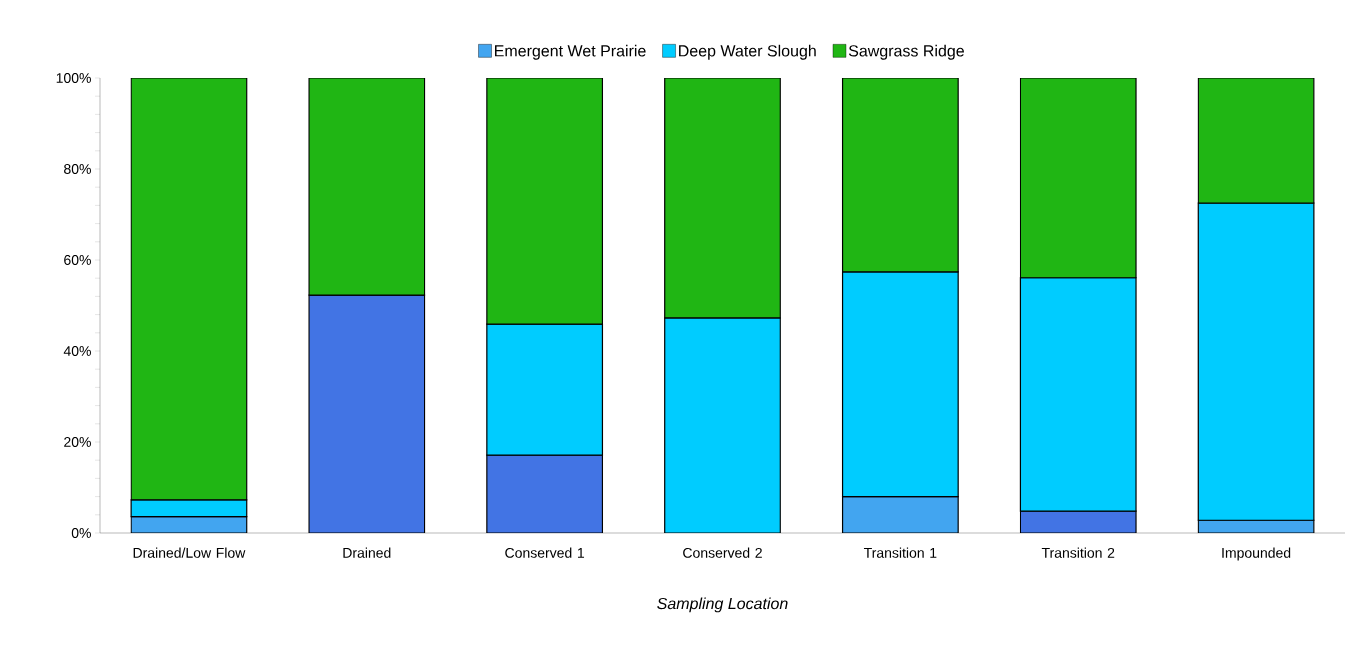 This screenshot has height=662, width=1359. Describe the element at coordinates (1078, 552) in the screenshot. I see `x-tick-label: Transition 2` at that location.